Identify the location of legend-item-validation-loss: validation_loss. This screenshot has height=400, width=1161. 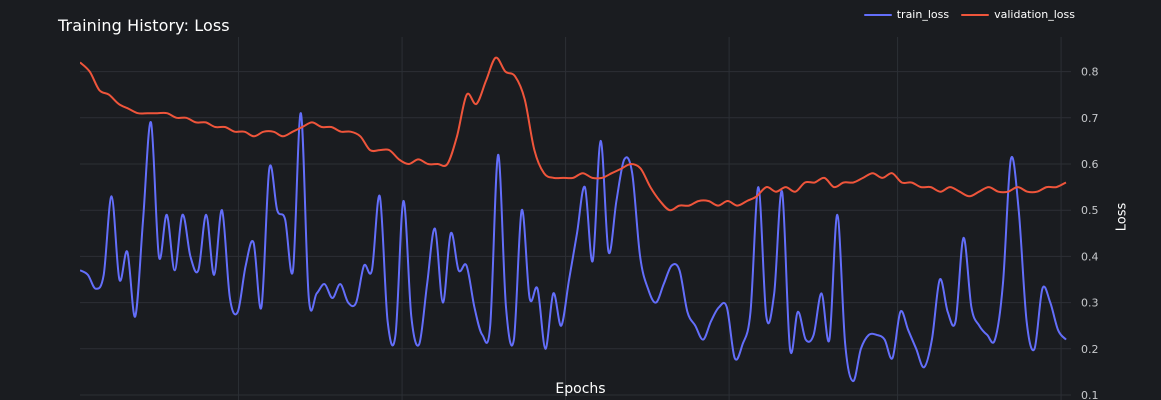
(1018, 14).